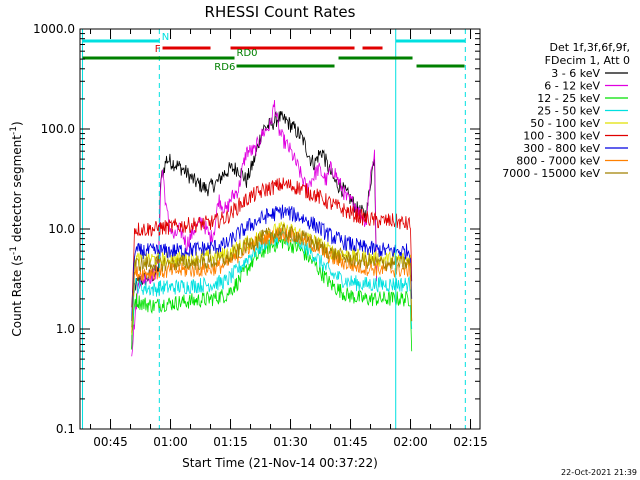  I want to click on x-tick-label: 01:00, so click(170, 442).